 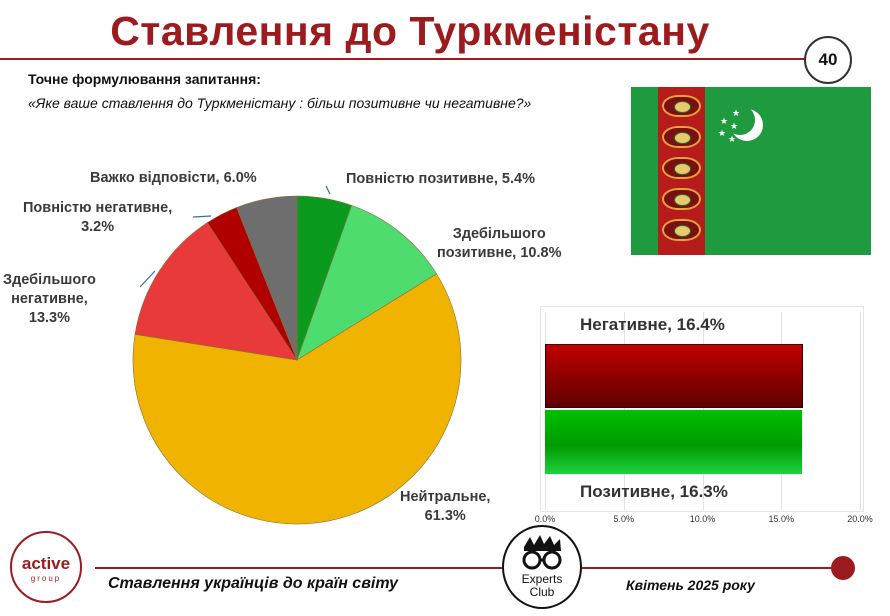 I want to click on pie-label-fully-positive: Повністю позитивне, 5.4%, so click(x=440, y=179).